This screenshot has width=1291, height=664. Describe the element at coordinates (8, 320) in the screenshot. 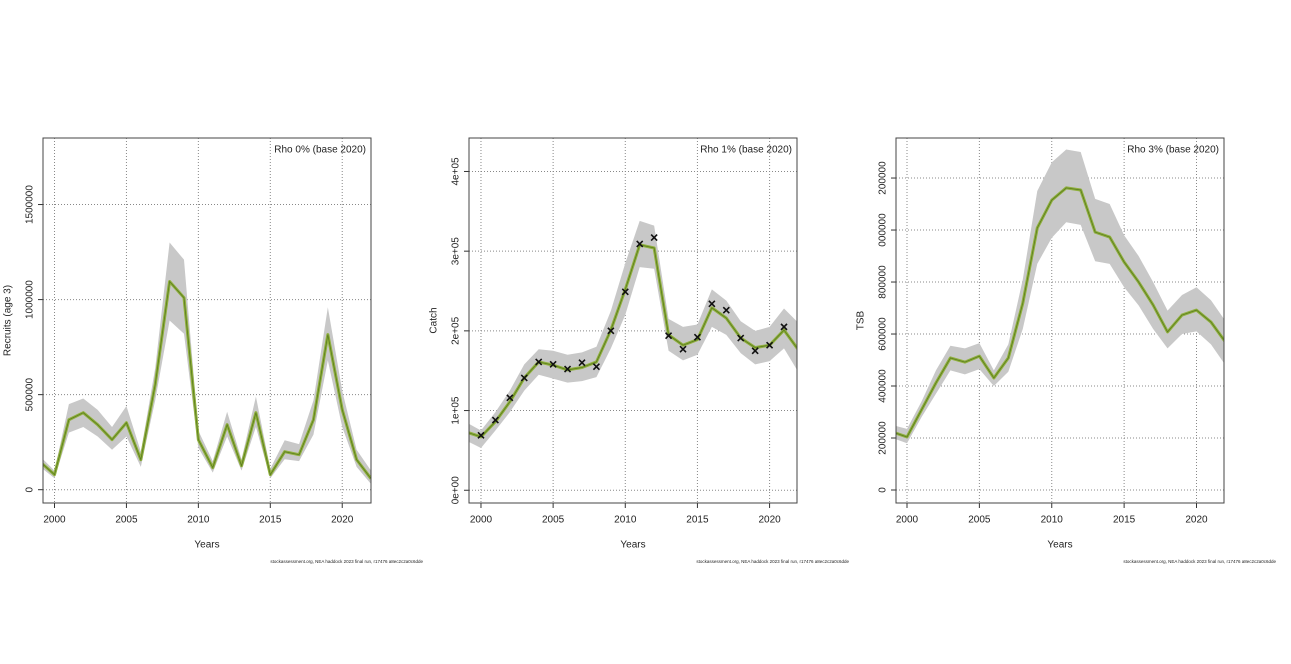

I see `y-axis-title: Recruits (age 3)` at that location.